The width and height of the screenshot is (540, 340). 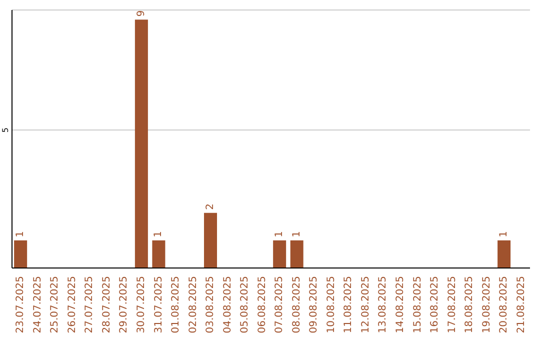 I want to click on y-tick-label: 5, so click(x=5, y=130).